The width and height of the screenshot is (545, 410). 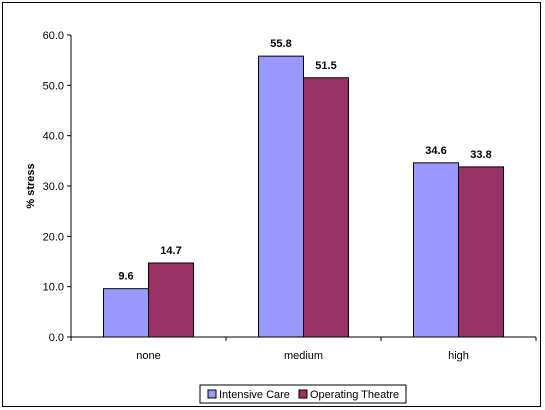 I want to click on bar-operating-theatre-none, so click(x=171, y=300).